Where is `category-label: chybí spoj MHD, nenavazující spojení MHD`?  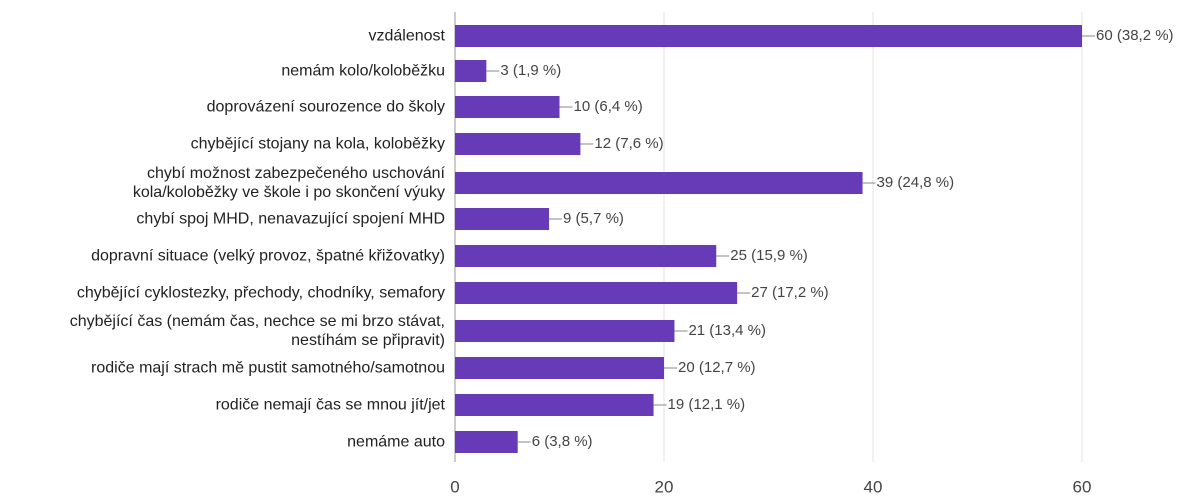
category-label: chybí spoj MHD, nenavazující spojení MHD is located at coordinates (290, 219).